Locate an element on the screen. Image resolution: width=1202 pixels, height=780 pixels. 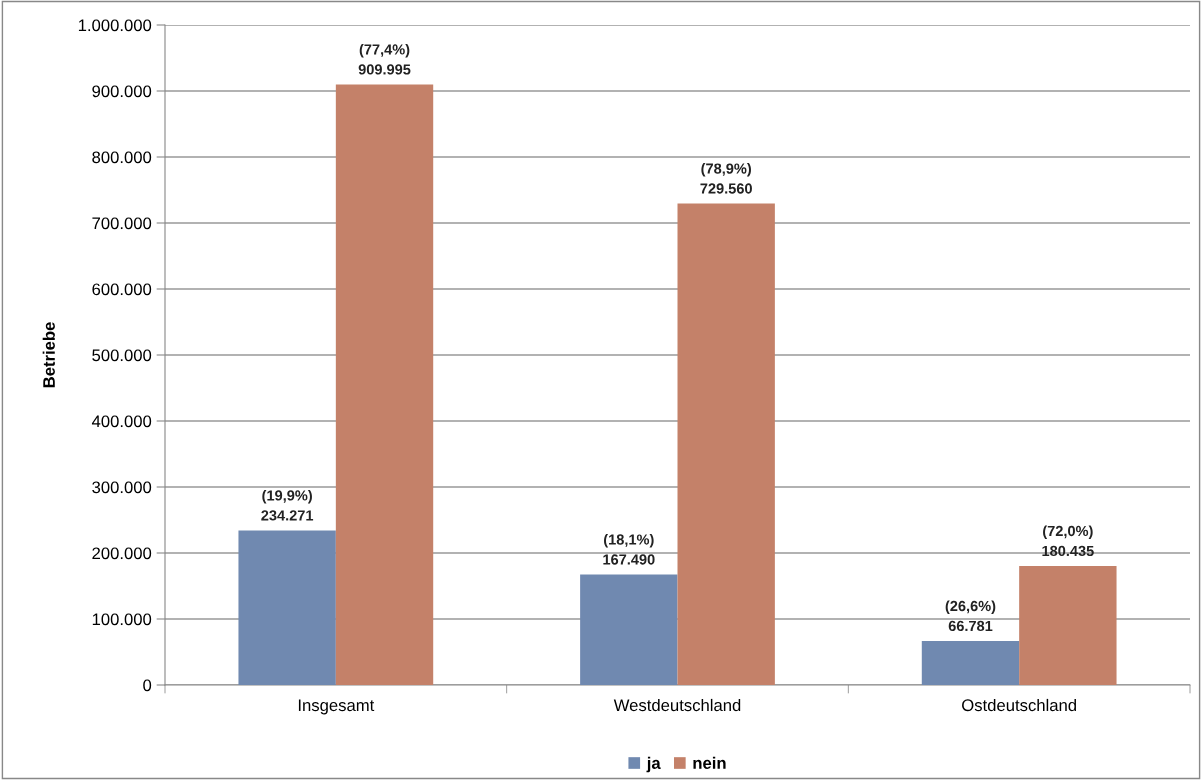
y-tick-label: 1.000.000 is located at coordinates (115, 25).